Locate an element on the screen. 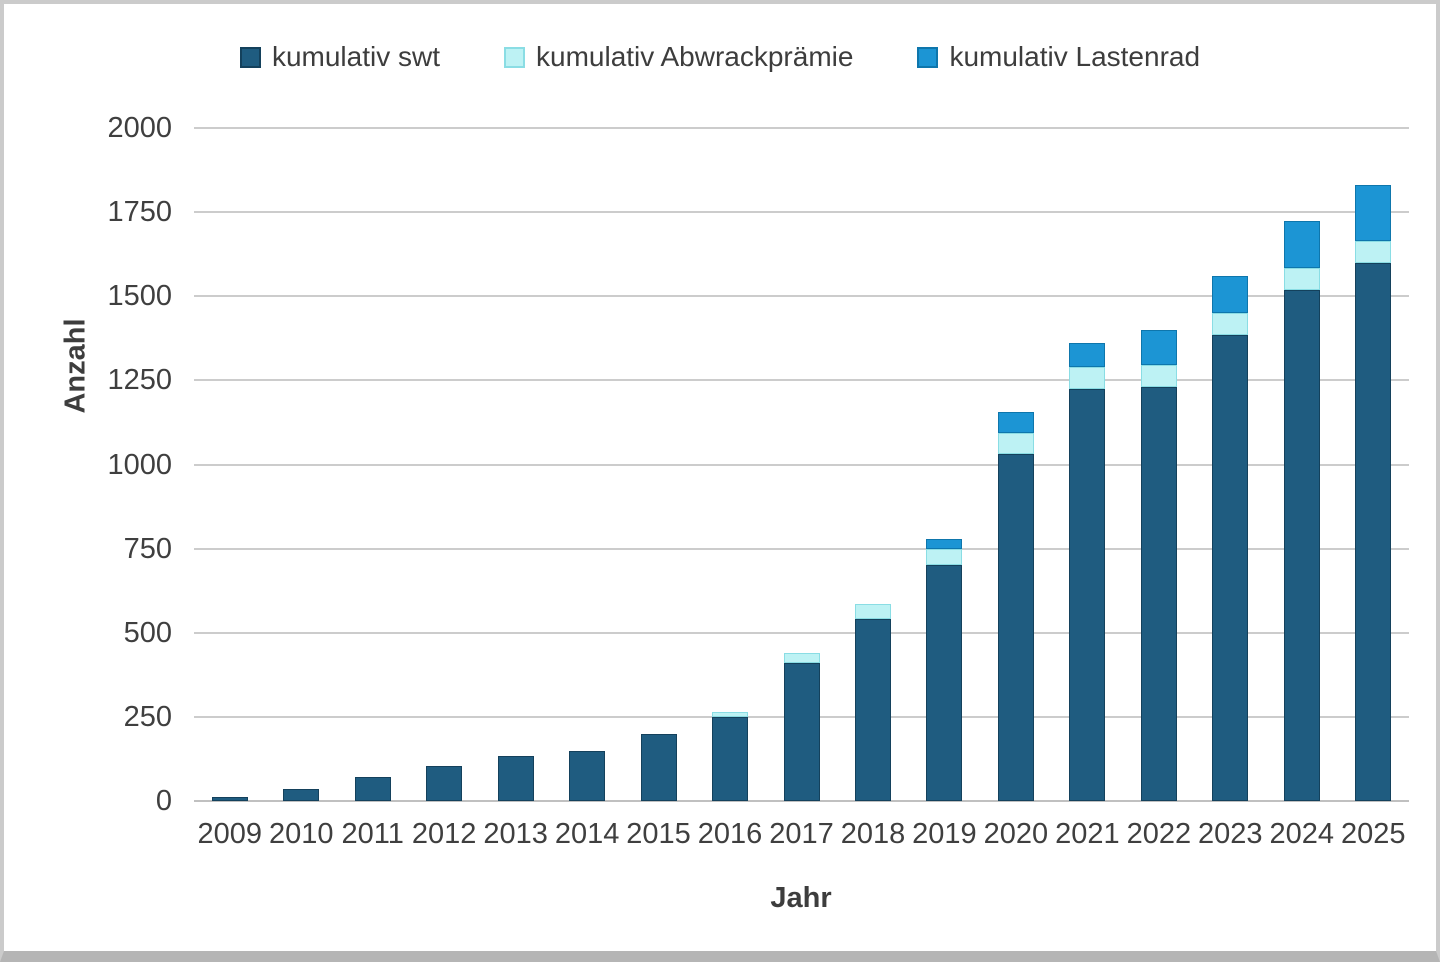 The image size is (1440, 962). x-tick-label: 2016 is located at coordinates (730, 834).